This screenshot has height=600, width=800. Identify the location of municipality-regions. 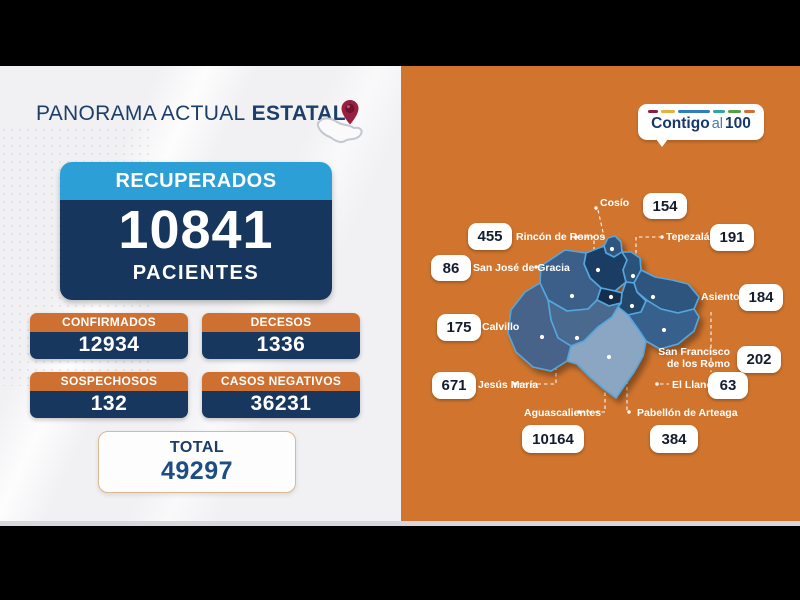
(603, 317).